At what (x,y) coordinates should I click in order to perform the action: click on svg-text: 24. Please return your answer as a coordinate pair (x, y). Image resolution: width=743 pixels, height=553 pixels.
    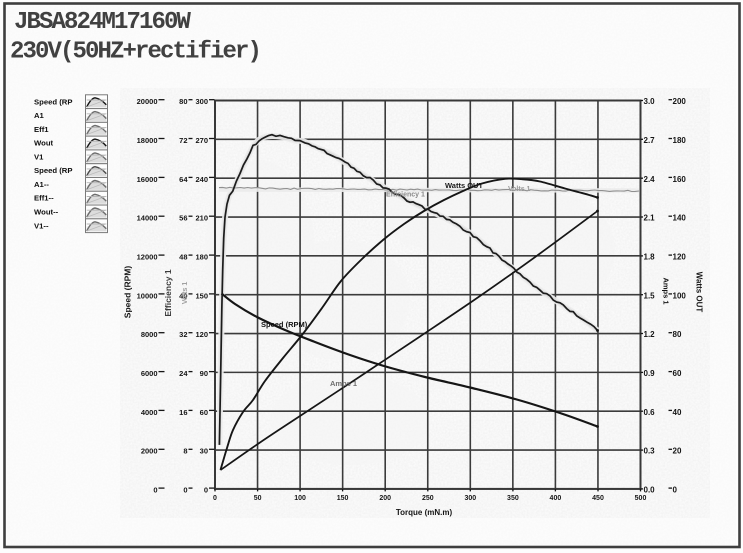
    Looking at the image, I should click on (183, 373).